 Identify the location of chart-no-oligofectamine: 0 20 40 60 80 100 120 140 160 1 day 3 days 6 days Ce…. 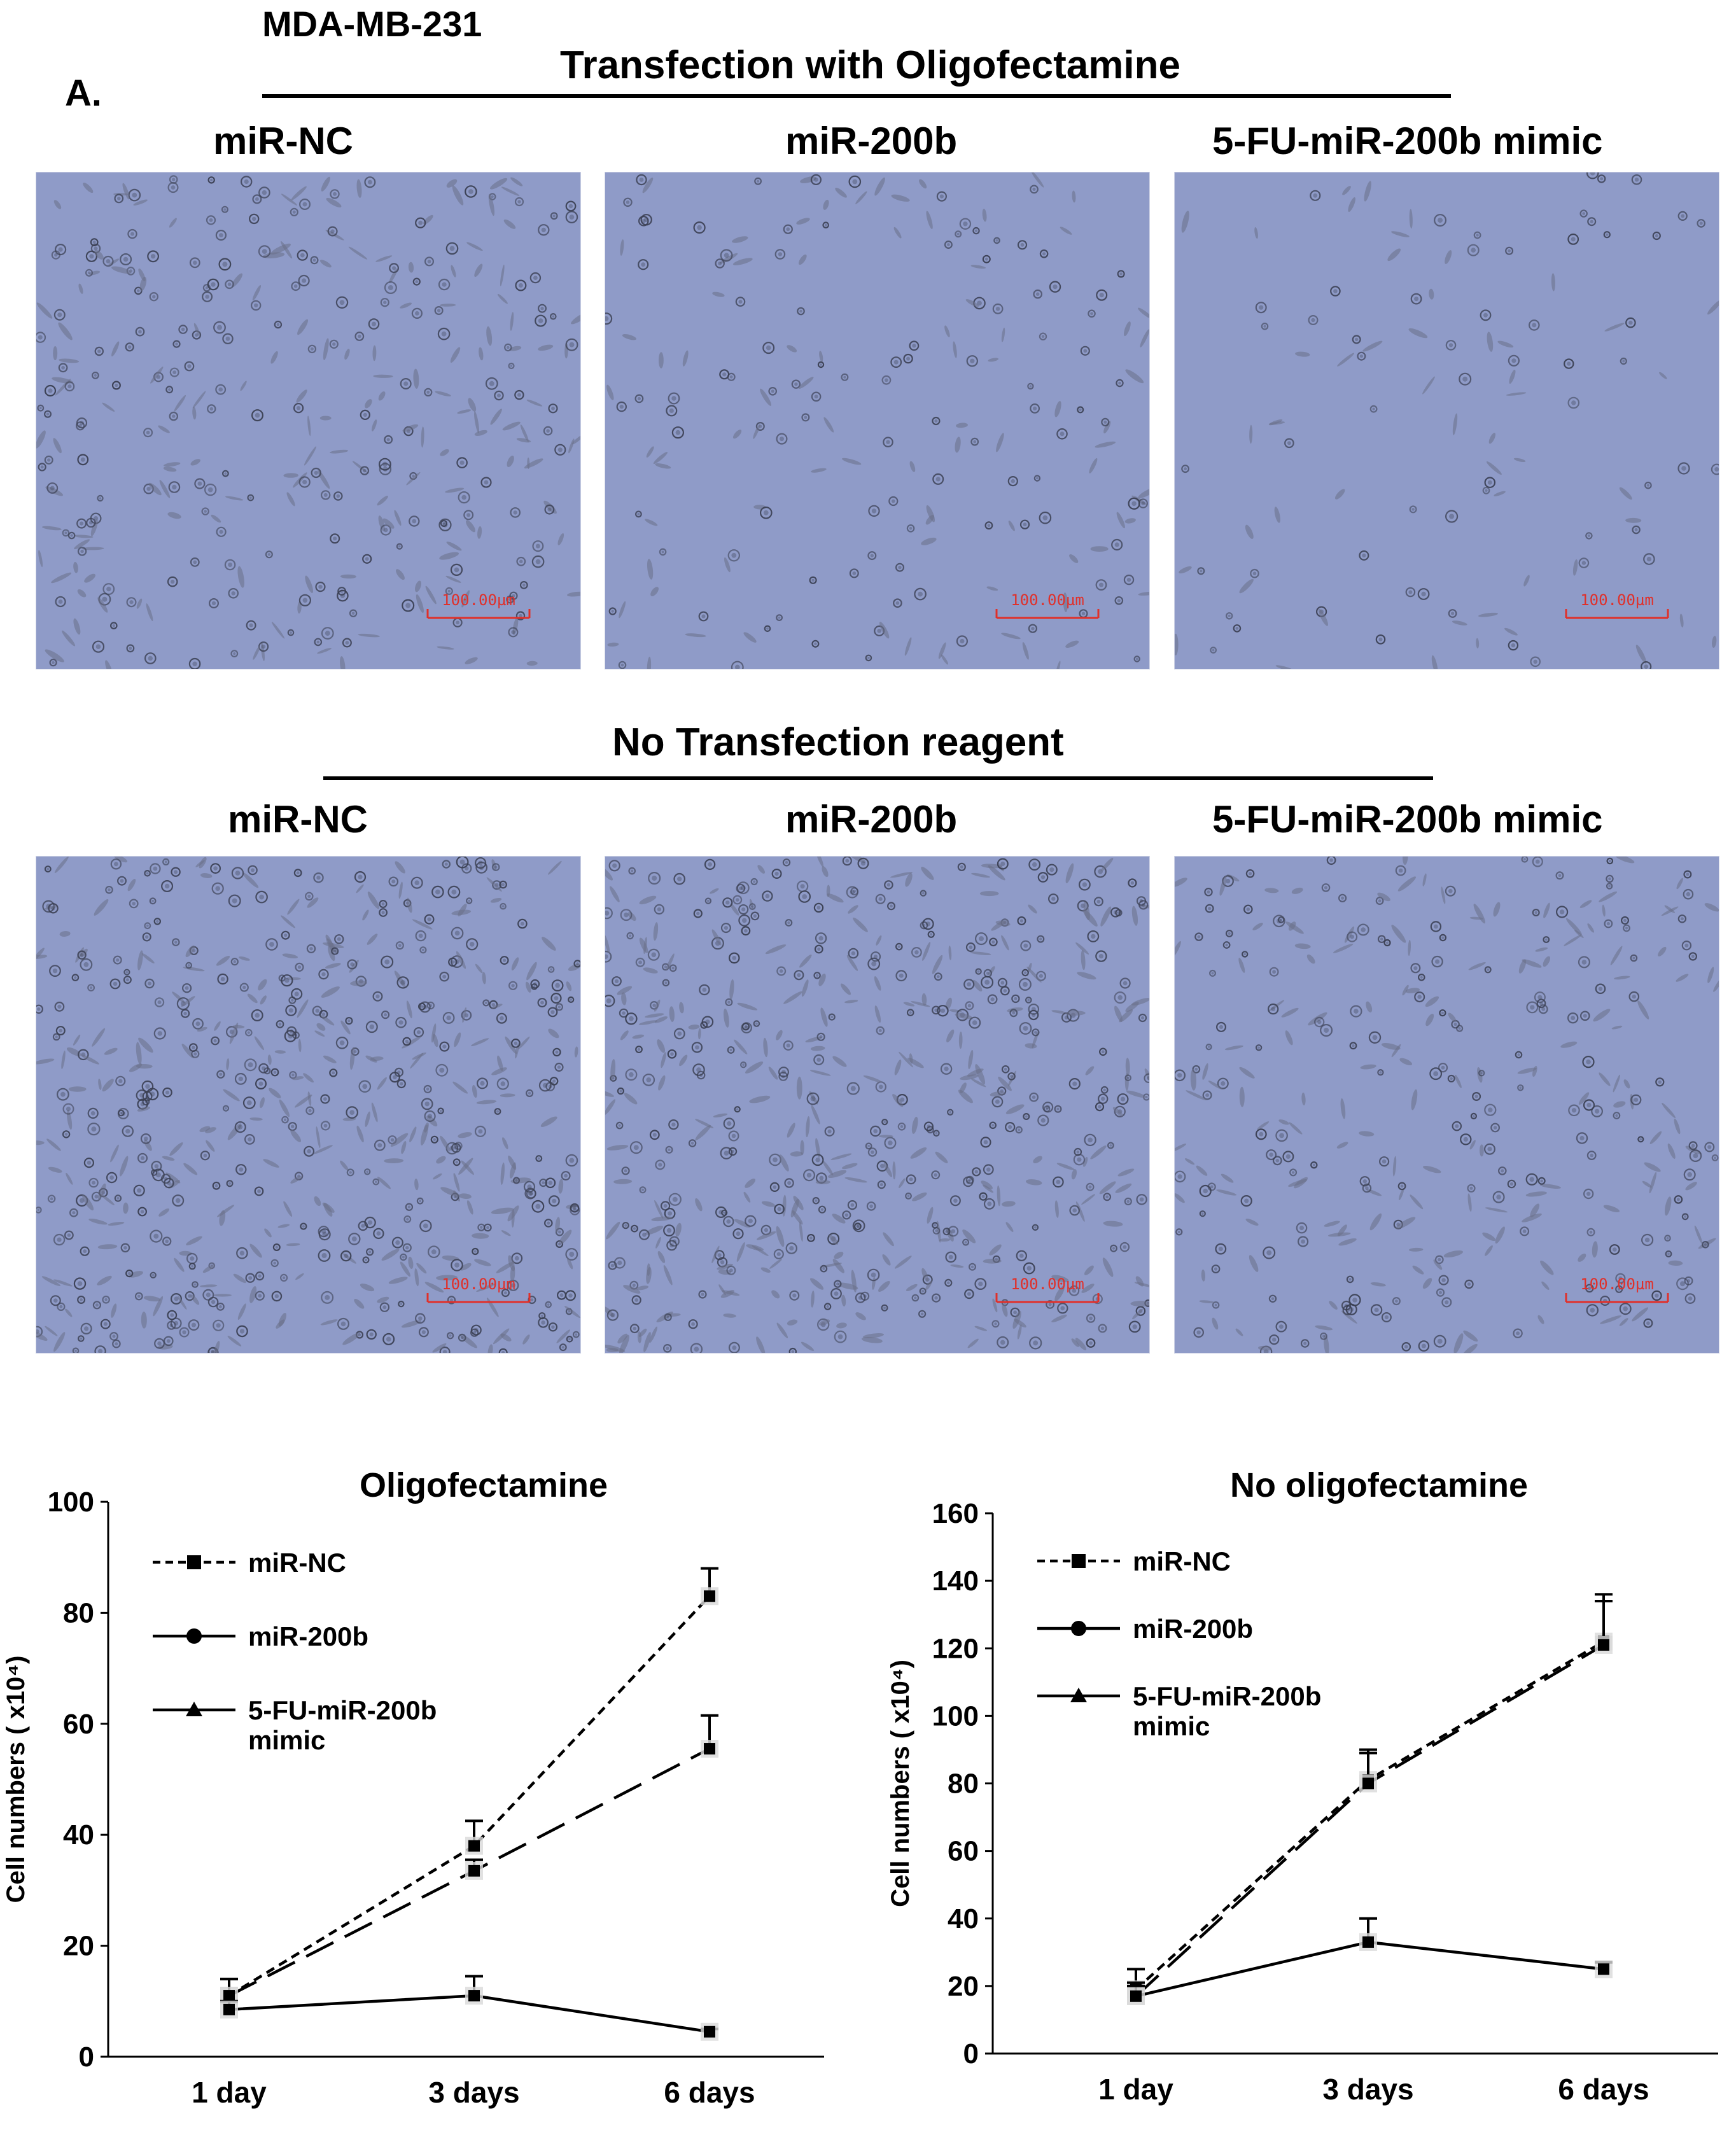
(1302, 1786).